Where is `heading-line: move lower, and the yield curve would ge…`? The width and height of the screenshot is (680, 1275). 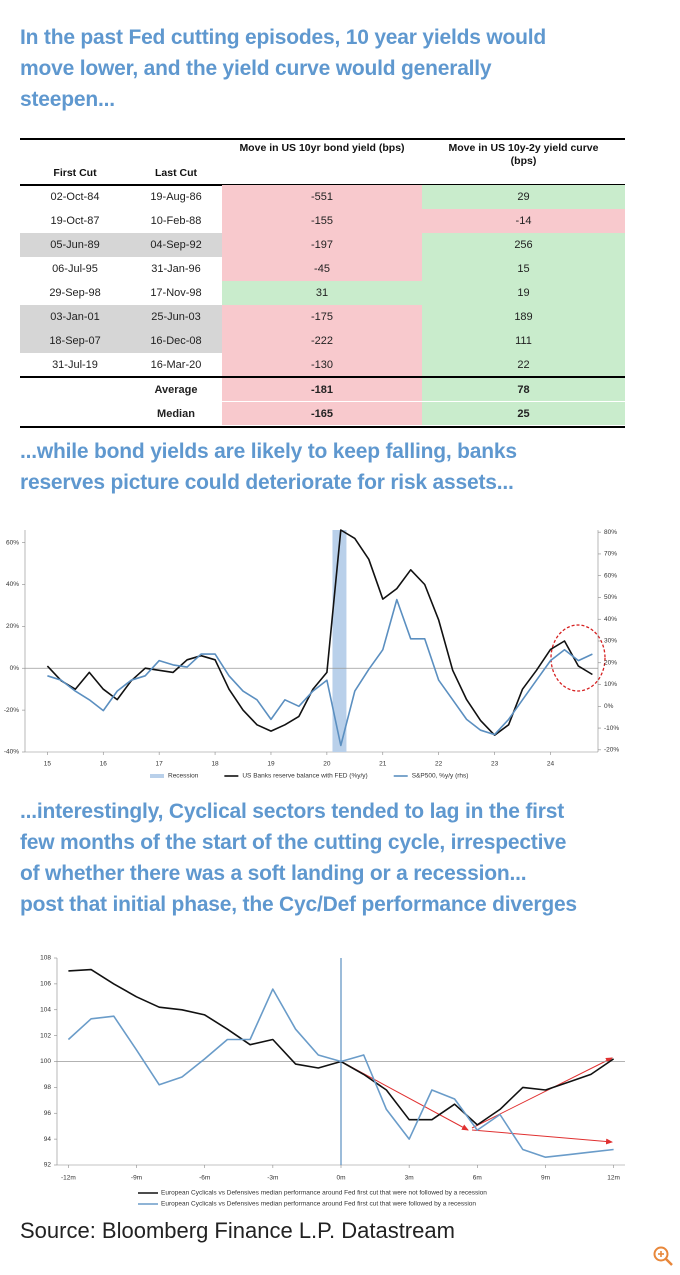 heading-line: move lower, and the yield curve would ge… is located at coordinates (256, 68).